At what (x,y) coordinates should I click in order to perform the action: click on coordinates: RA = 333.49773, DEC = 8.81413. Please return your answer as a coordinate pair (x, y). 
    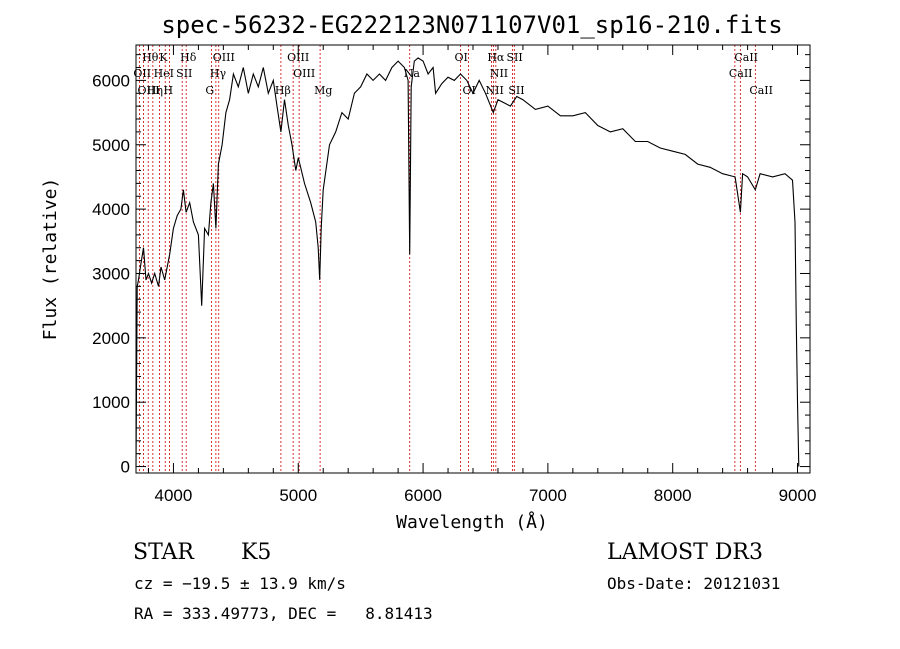
    Looking at the image, I should click on (283, 613).